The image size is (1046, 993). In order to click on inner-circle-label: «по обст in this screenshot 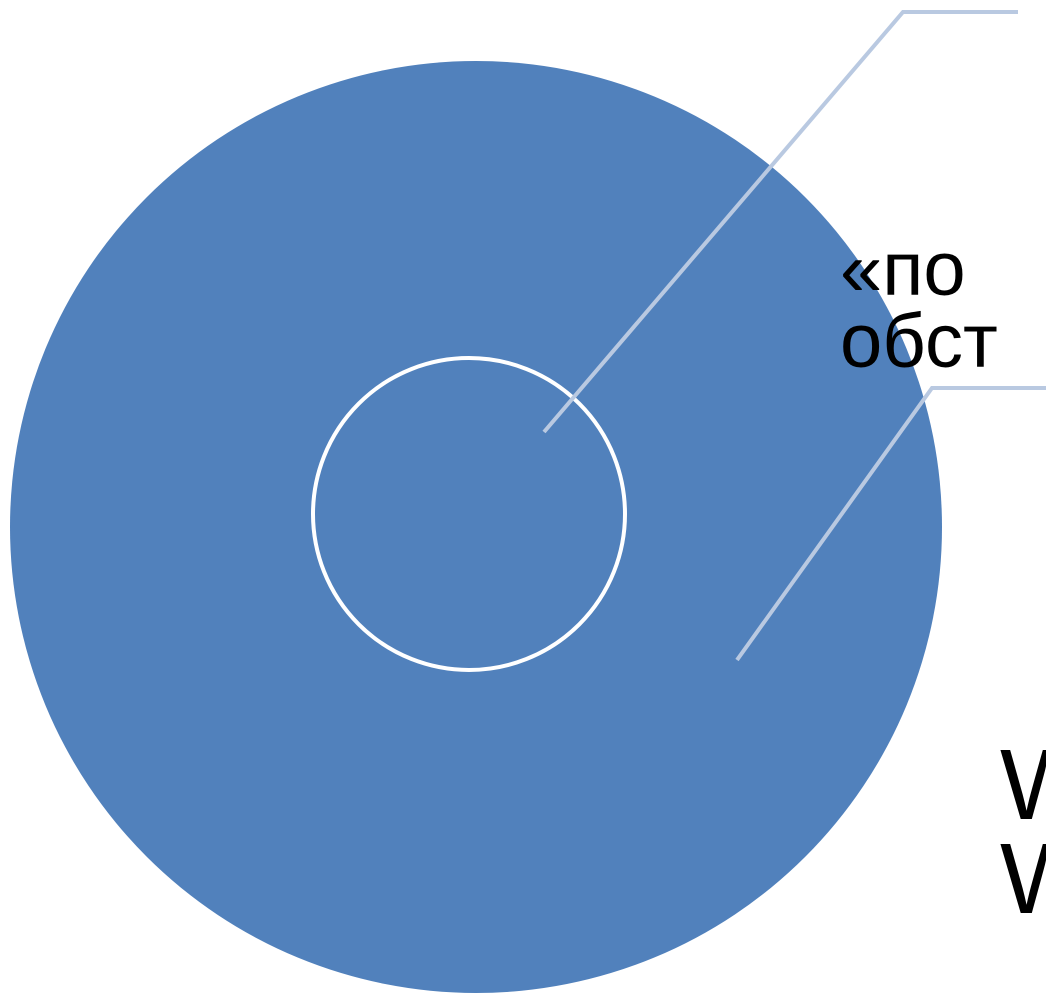, I will do `click(919, 306)`.